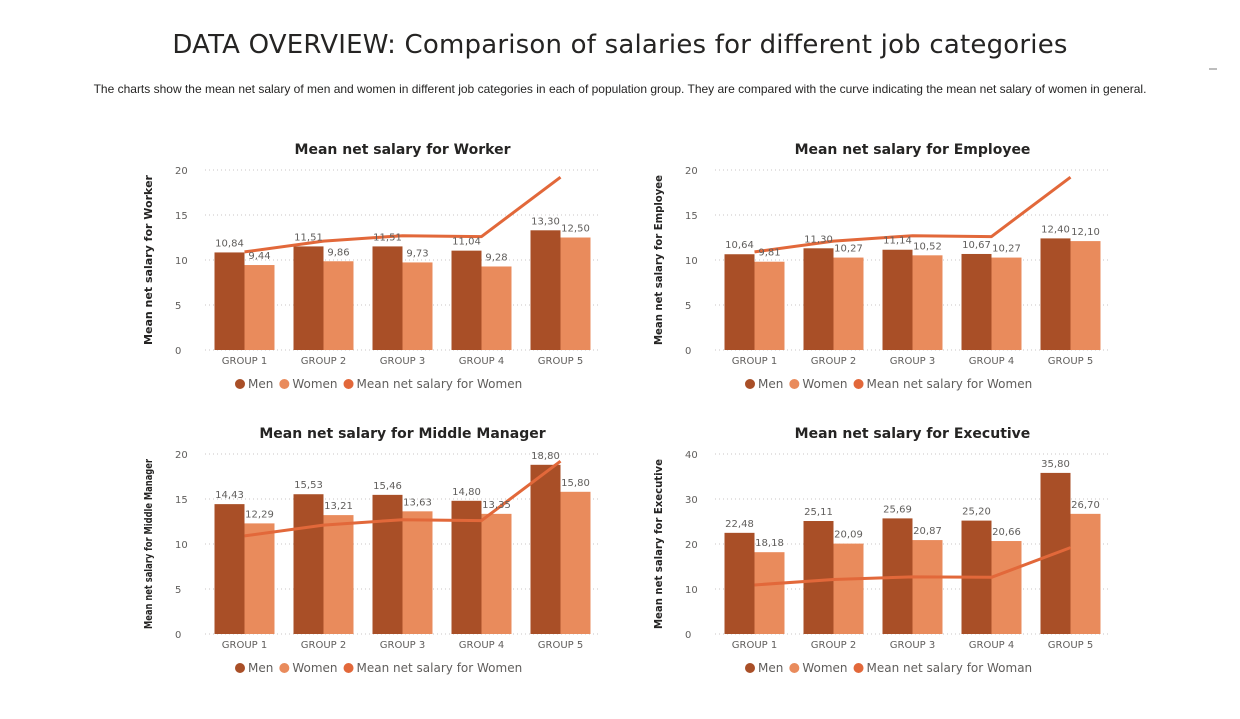  Describe the element at coordinates (387, 237) in the screenshot. I see `data-label-men: 11,51` at that location.